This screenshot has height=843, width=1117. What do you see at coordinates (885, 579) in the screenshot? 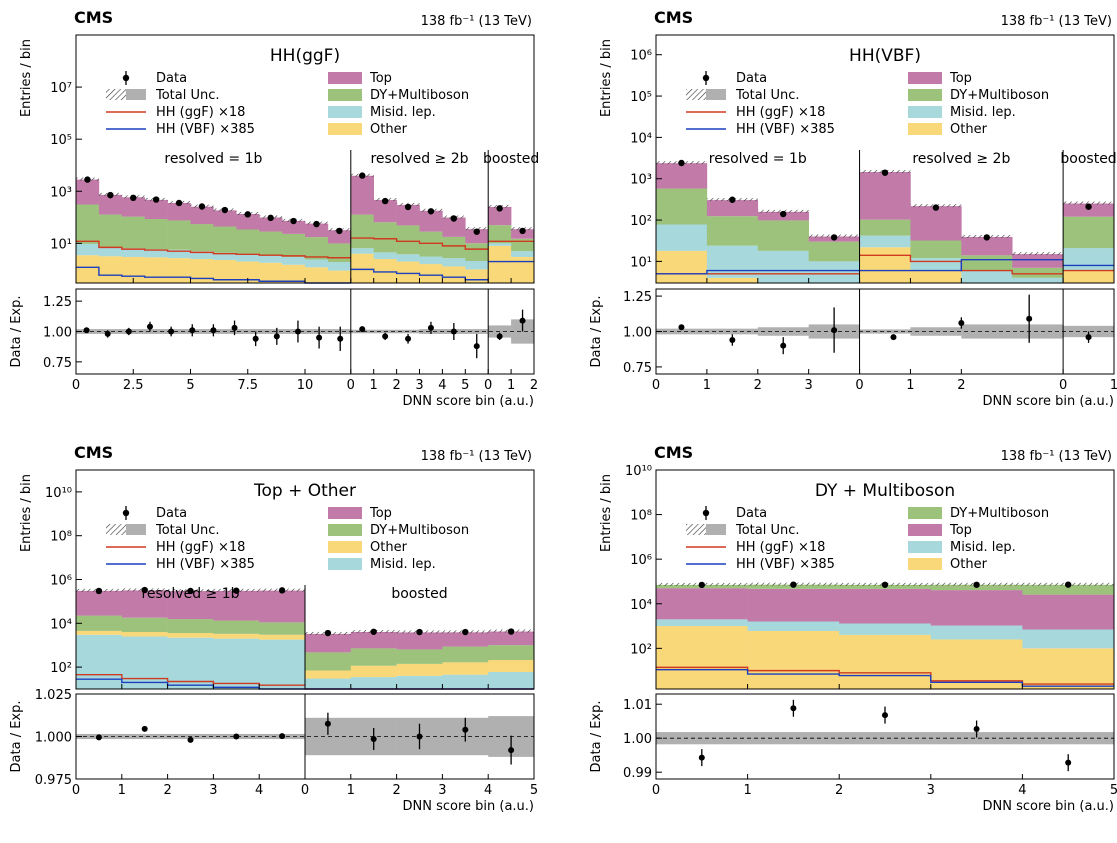
I see `main-frame` at bounding box center [885, 579].